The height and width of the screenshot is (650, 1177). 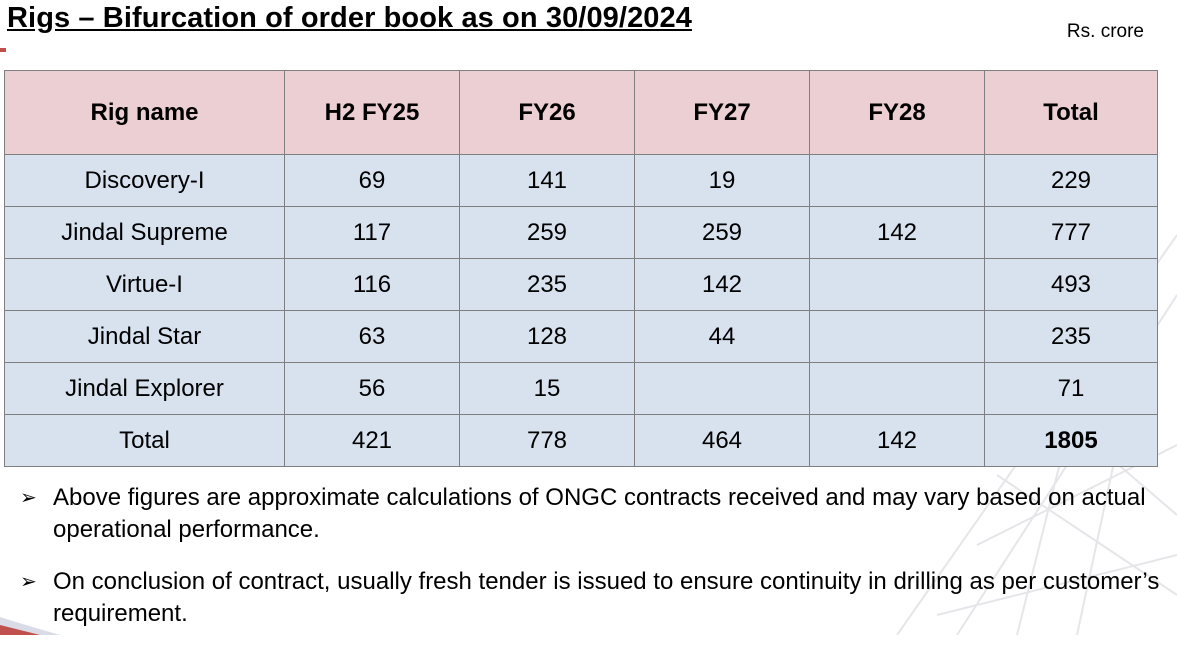 What do you see at coordinates (1071, 336) in the screenshot?
I see `row-total-cell: 235` at bounding box center [1071, 336].